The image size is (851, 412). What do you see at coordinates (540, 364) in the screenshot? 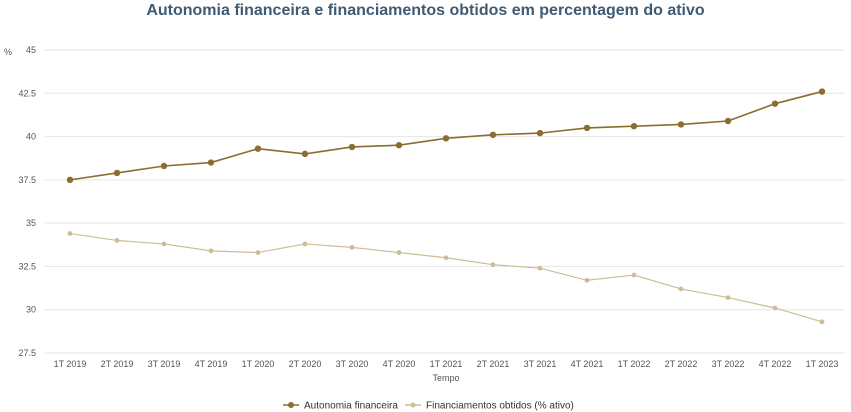
I see `x-tick-label: 3T 2021` at bounding box center [540, 364].